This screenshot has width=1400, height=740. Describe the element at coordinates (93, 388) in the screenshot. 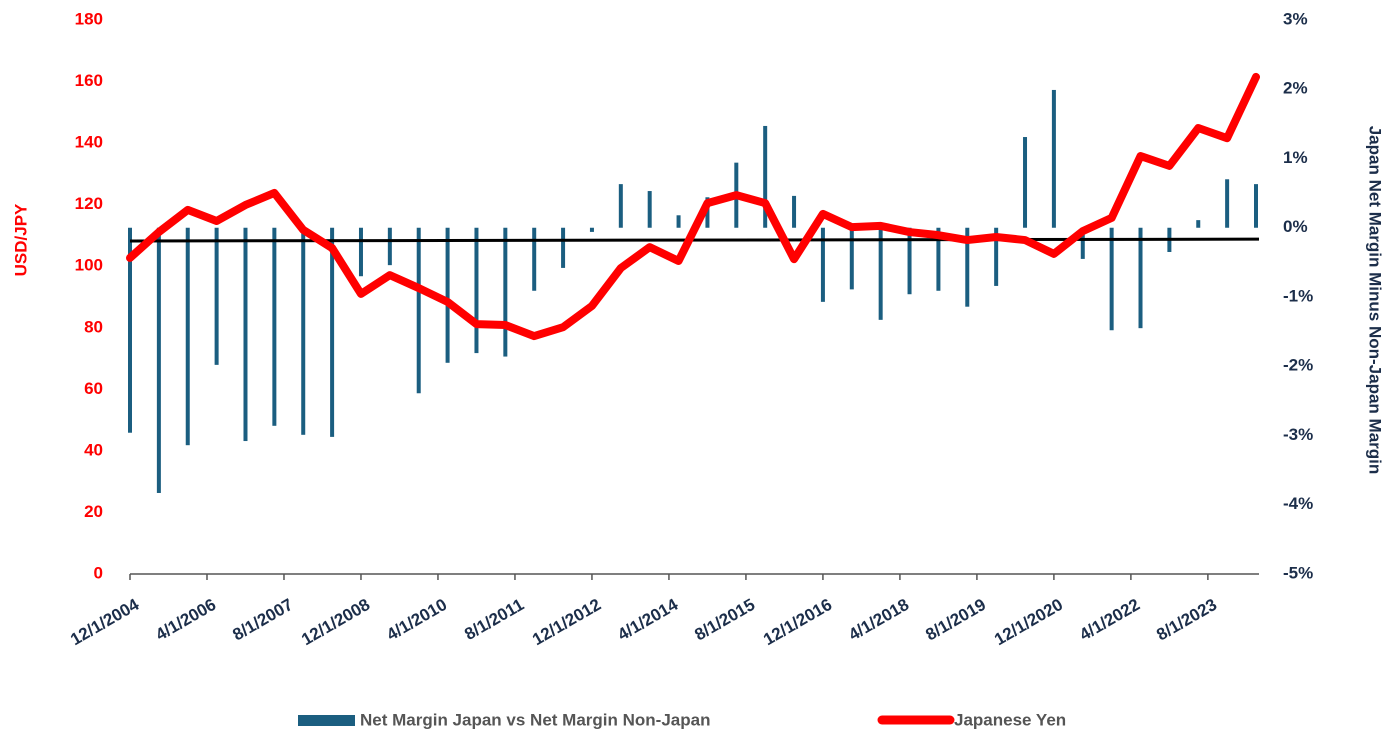

I see `y-tick-label: 60` at that location.